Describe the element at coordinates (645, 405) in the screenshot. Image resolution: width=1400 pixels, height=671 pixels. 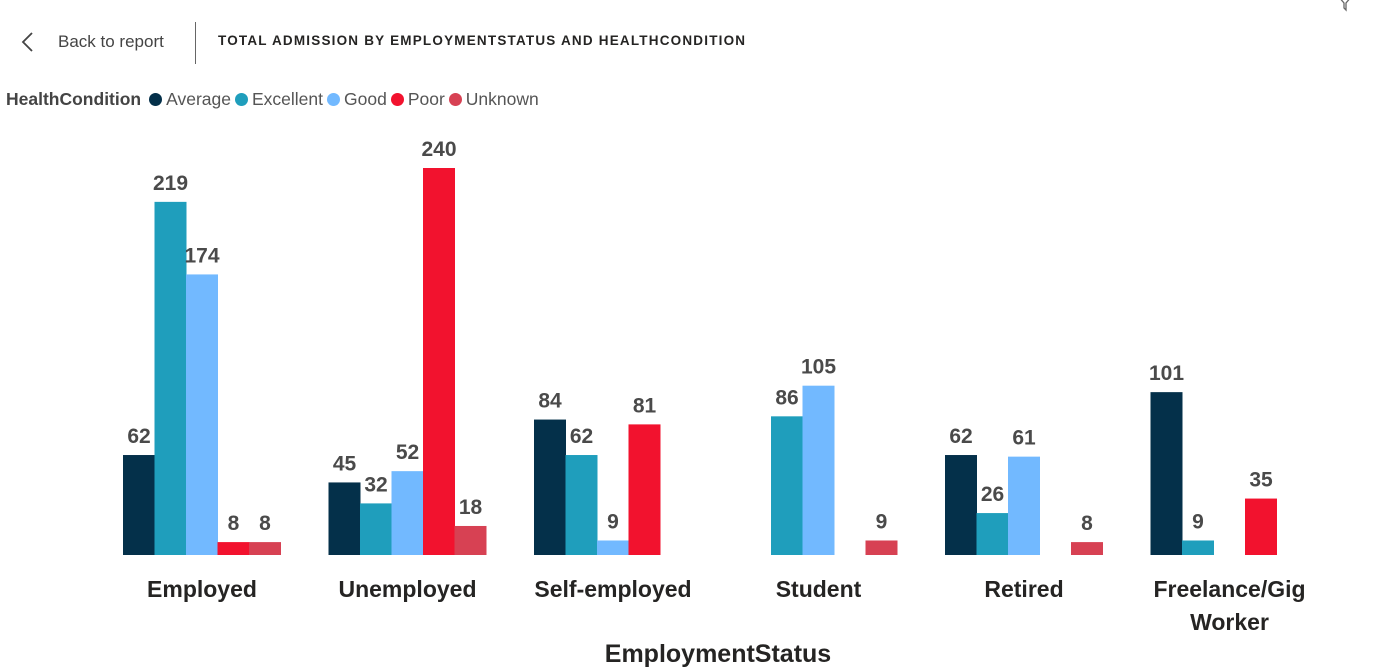
I see `data-label: 81` at that location.